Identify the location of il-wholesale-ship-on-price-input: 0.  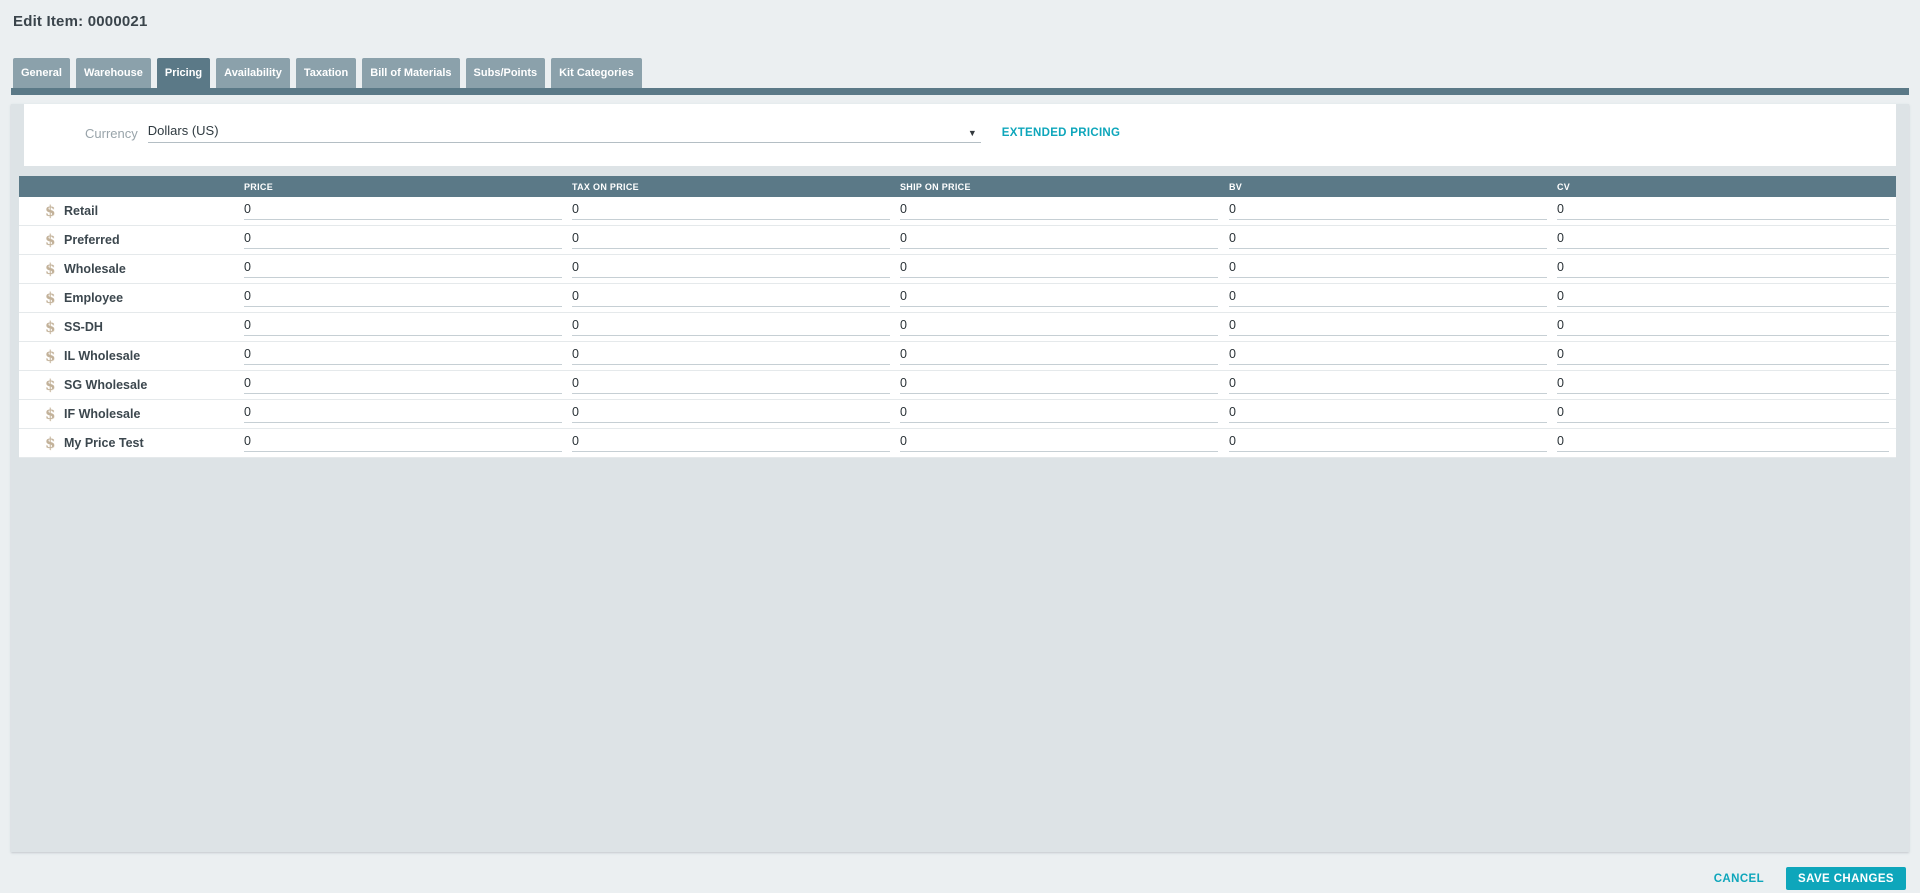
(1059, 355).